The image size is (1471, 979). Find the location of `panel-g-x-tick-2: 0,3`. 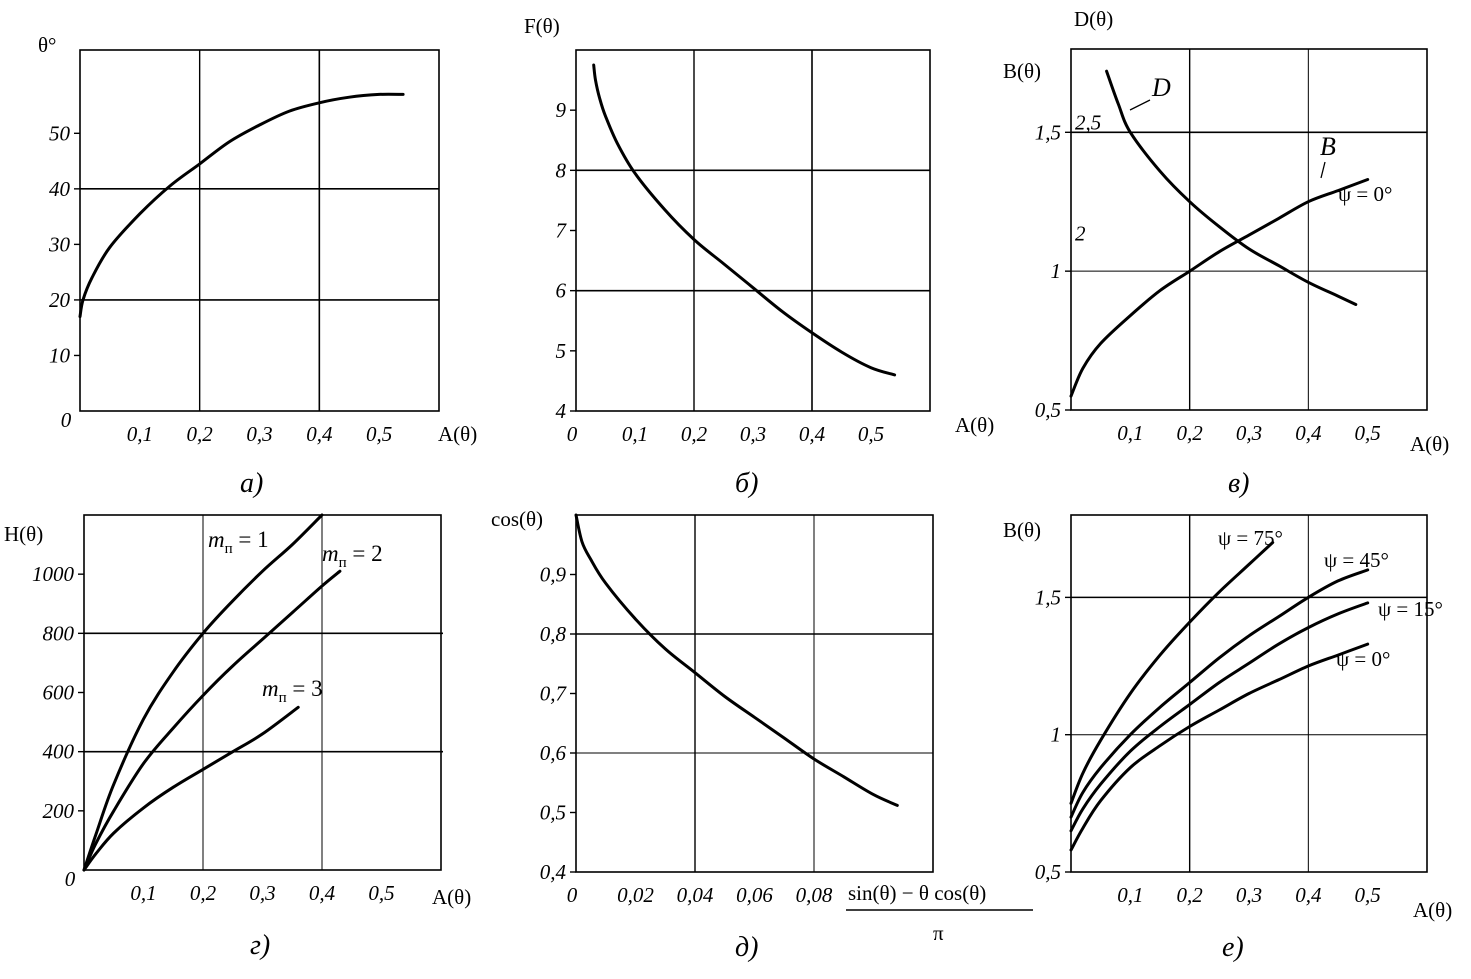

panel-g-x-tick-2: 0,3 is located at coordinates (262, 893).